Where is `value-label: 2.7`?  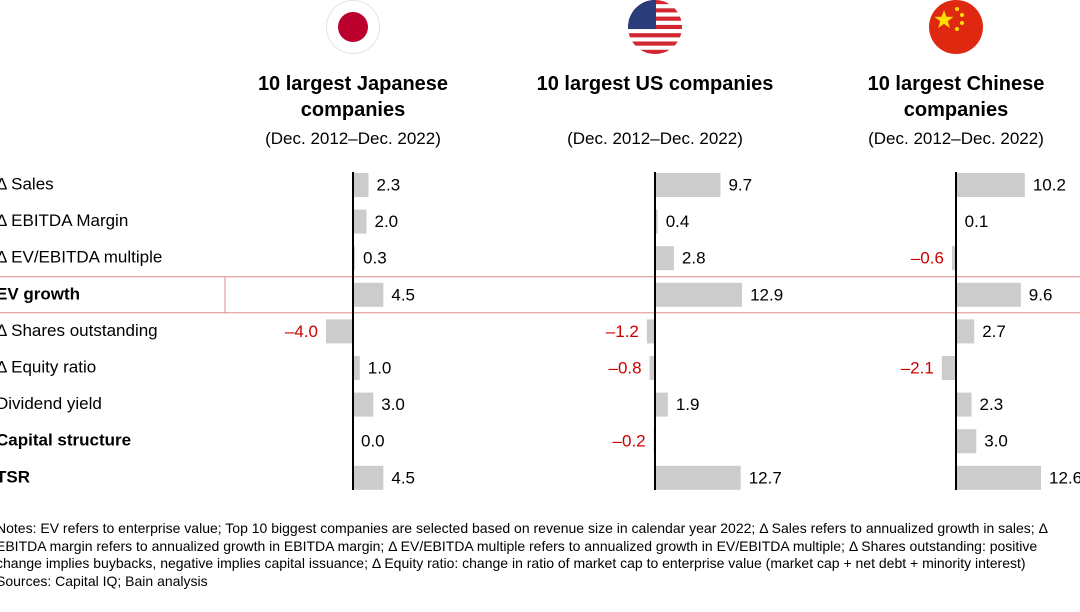 value-label: 2.7 is located at coordinates (994, 331).